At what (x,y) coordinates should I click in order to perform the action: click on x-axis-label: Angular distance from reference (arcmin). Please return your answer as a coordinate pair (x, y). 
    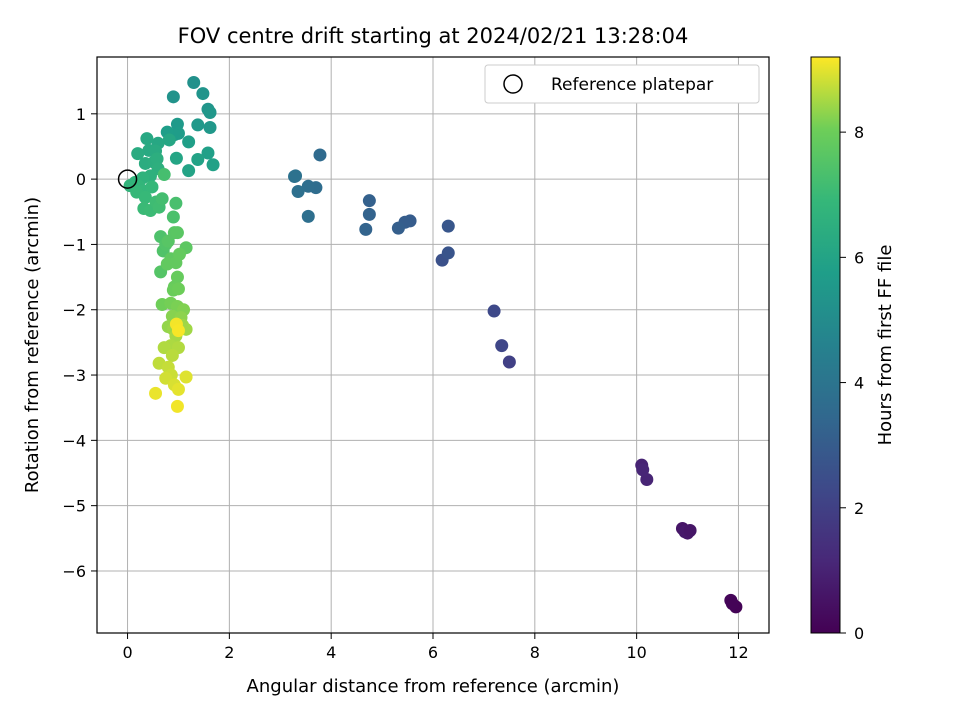
    Looking at the image, I should click on (433, 686).